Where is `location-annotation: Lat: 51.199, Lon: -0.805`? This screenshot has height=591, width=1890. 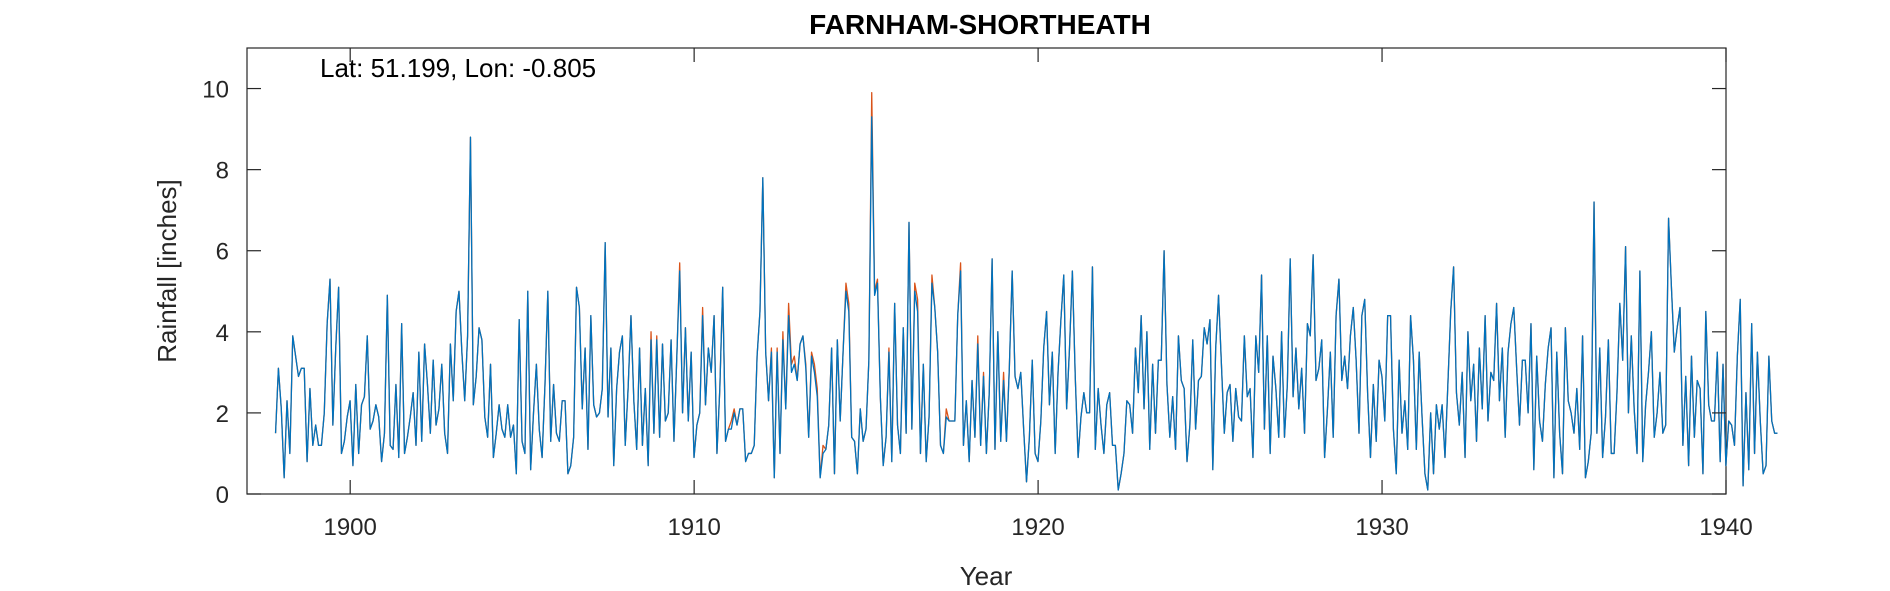 location-annotation: Lat: 51.199, Lon: -0.805 is located at coordinates (458, 68).